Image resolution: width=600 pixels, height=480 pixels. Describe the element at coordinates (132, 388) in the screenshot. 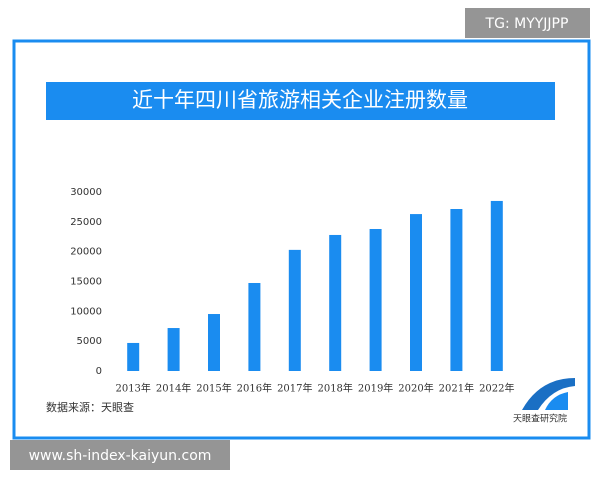

I see `x-tick-label: 2013年` at that location.